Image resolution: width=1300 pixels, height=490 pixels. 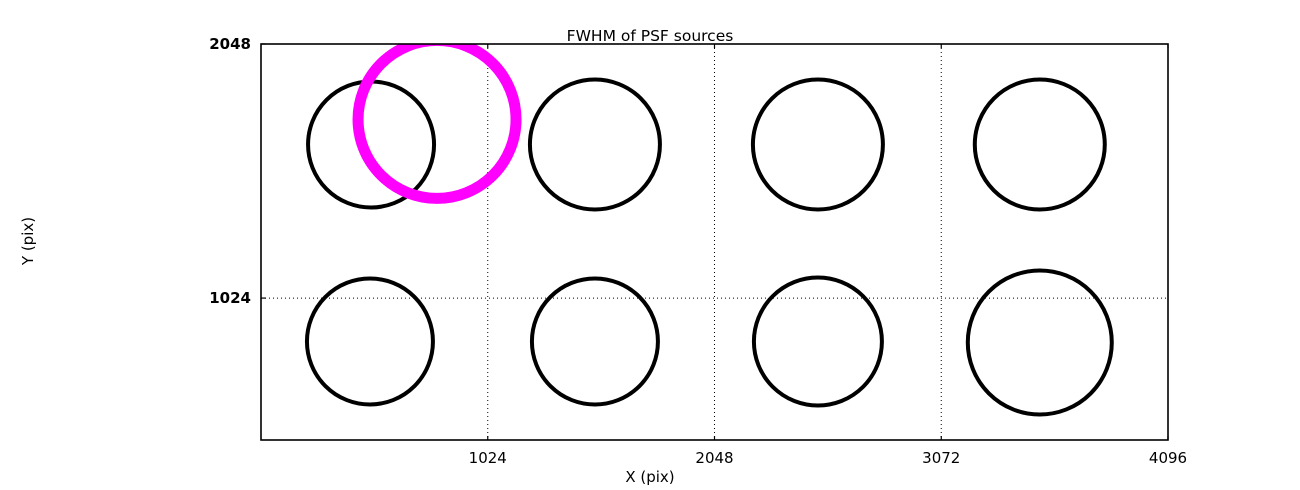 I want to click on x-tick-label-3072: 3072, so click(x=941, y=458).